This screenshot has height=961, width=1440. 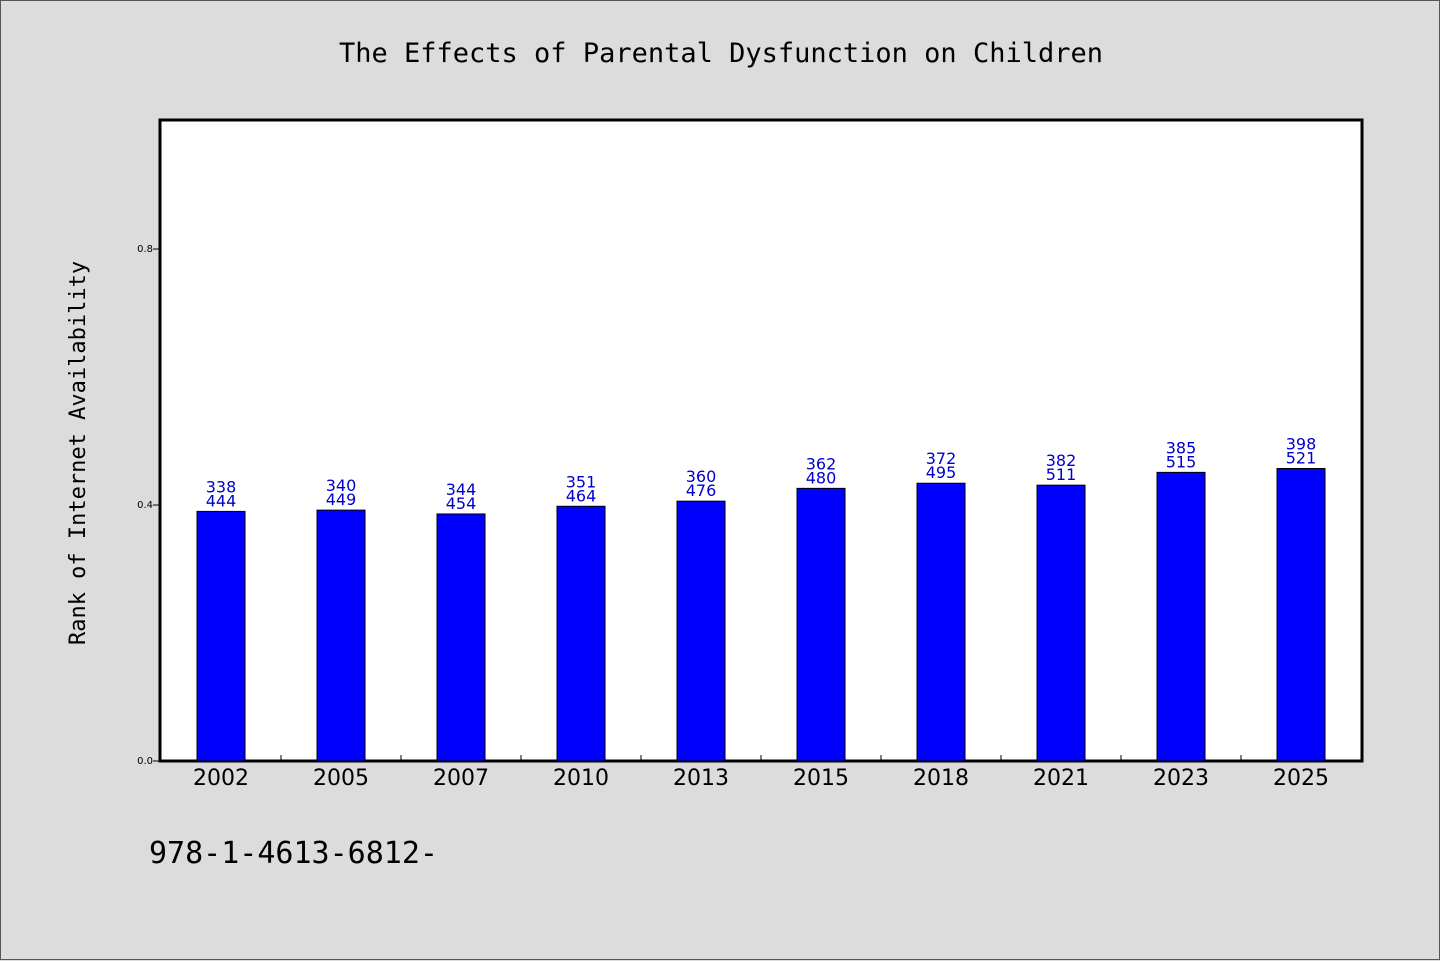 I want to click on x-tick-label: 2015, so click(x=821, y=778).